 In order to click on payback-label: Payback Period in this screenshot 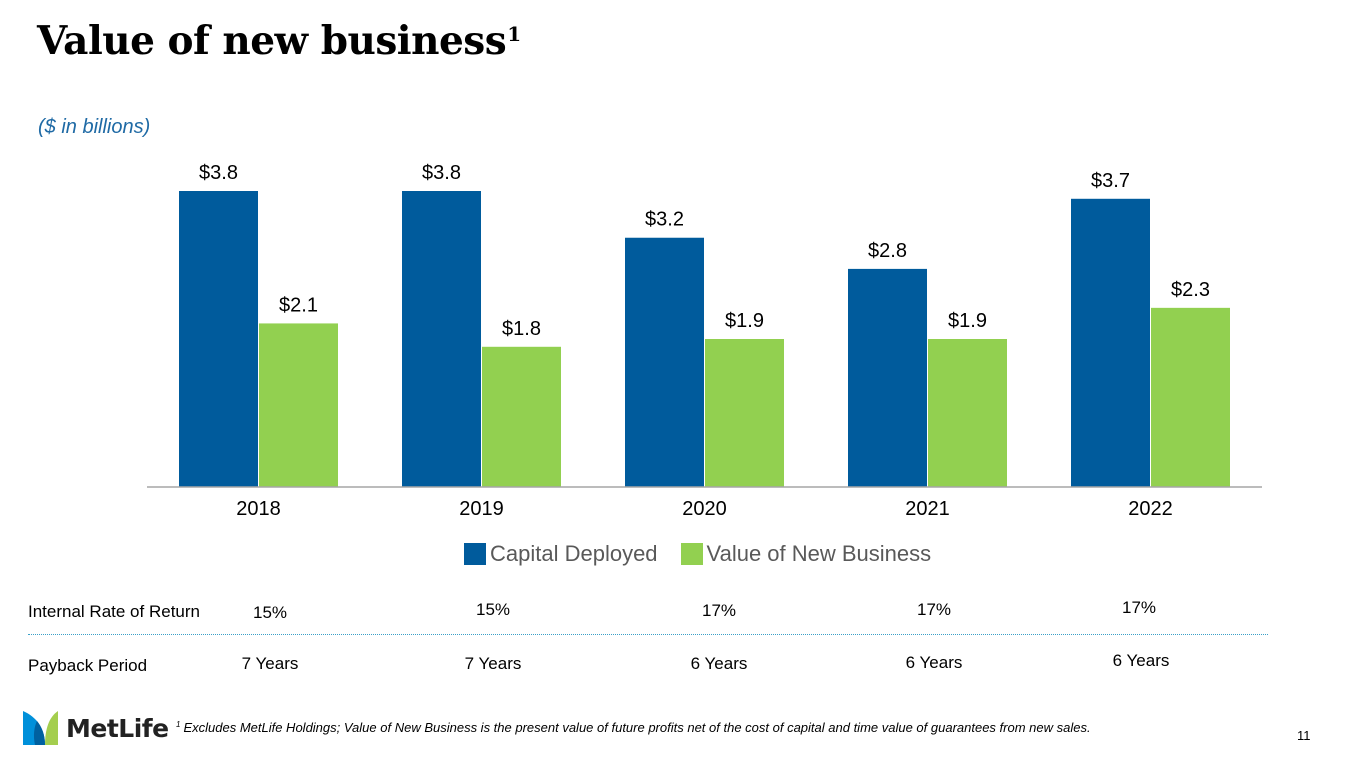, I will do `click(88, 665)`.